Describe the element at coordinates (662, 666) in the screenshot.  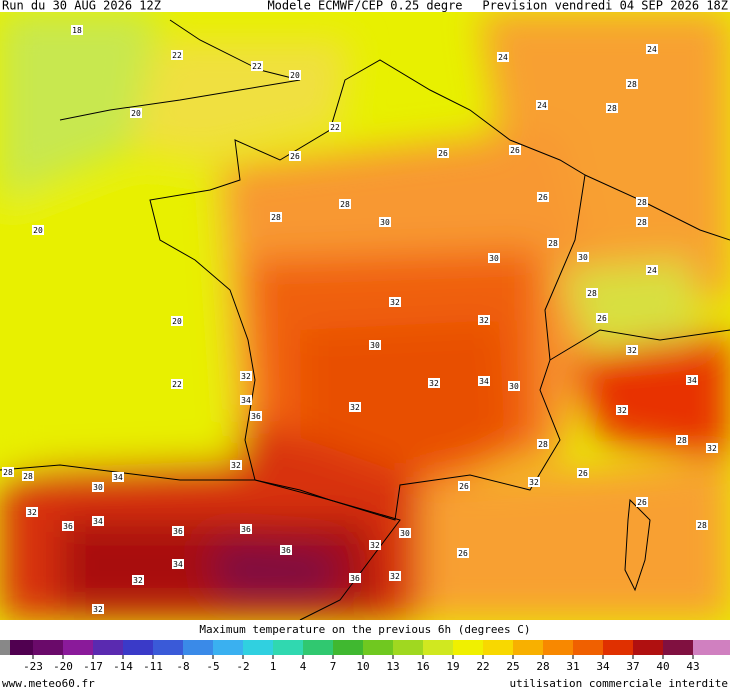
I see `colorbar-tick-label: 40` at that location.